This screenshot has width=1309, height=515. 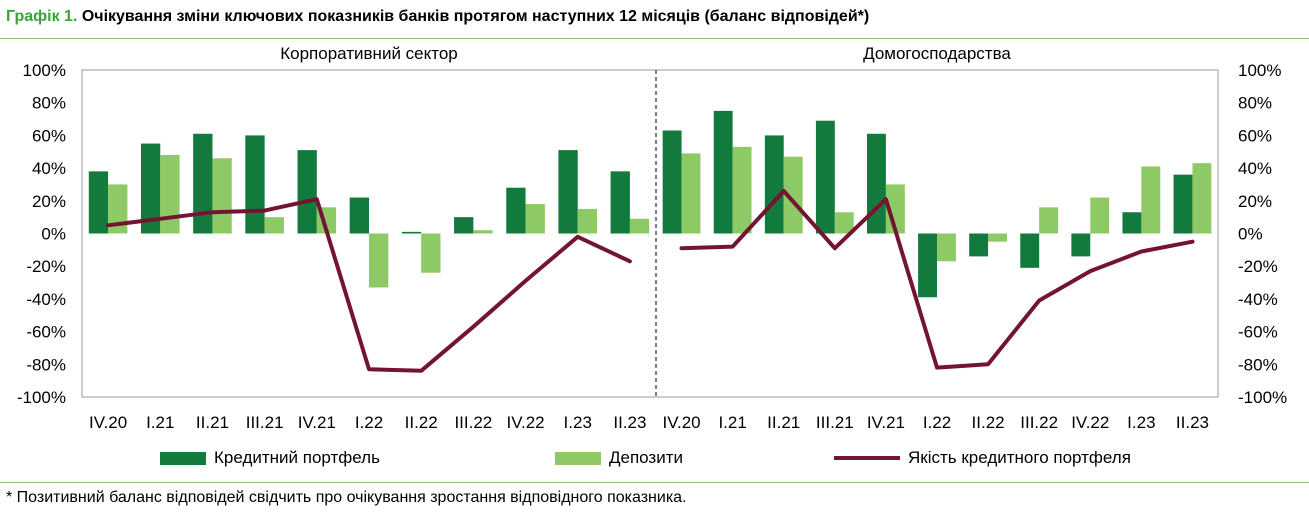 What do you see at coordinates (1255, 201) in the screenshot?
I see `y-tick-label-right: 20%` at bounding box center [1255, 201].